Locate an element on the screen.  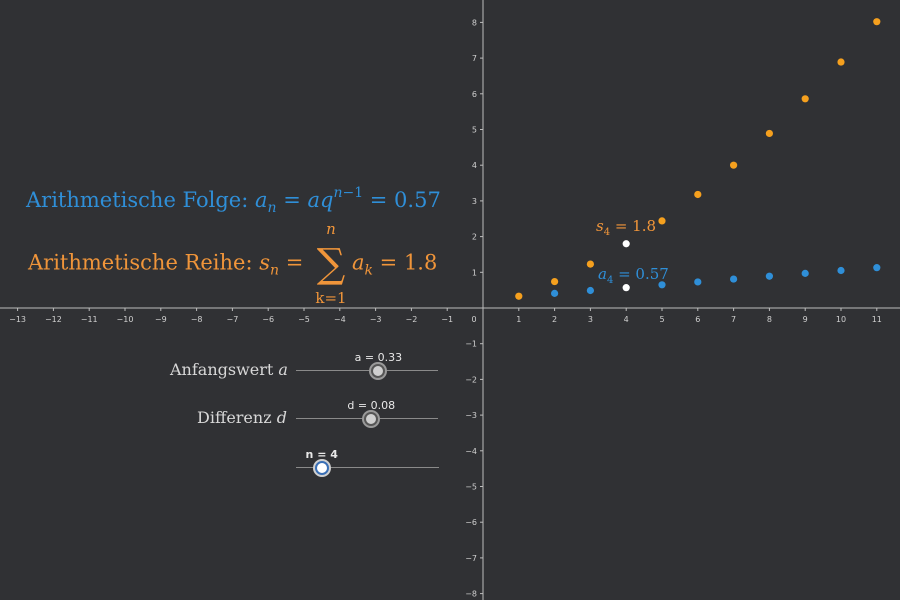
y-tick-label: 6 is located at coordinates (474, 94).